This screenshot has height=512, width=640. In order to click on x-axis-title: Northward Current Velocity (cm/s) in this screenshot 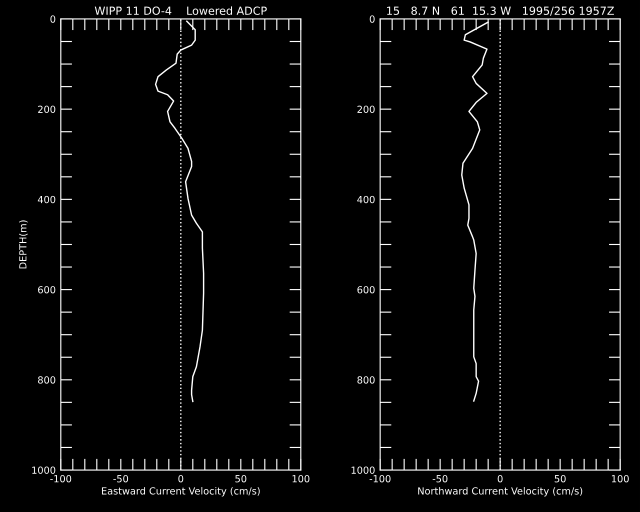, I will do `click(500, 491)`.